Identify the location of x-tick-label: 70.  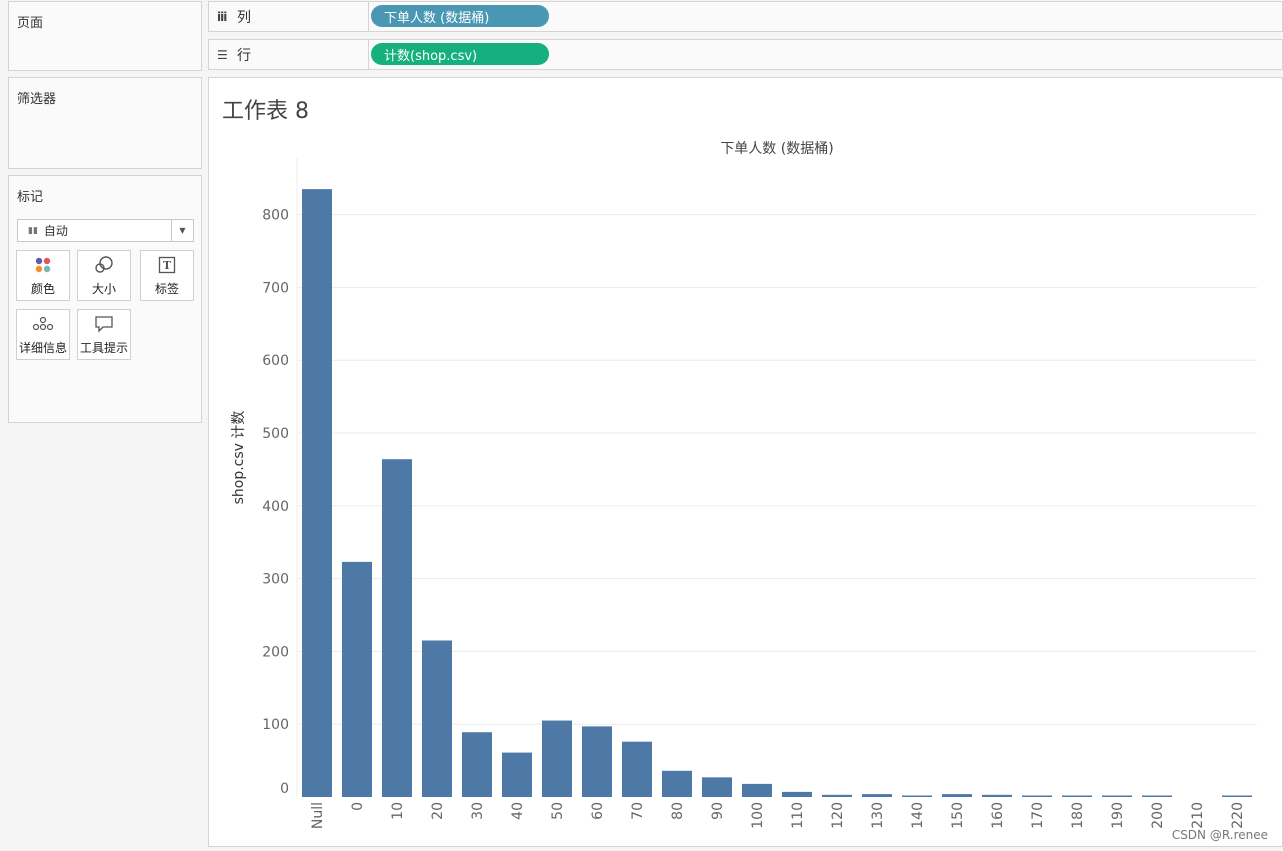
(638, 811).